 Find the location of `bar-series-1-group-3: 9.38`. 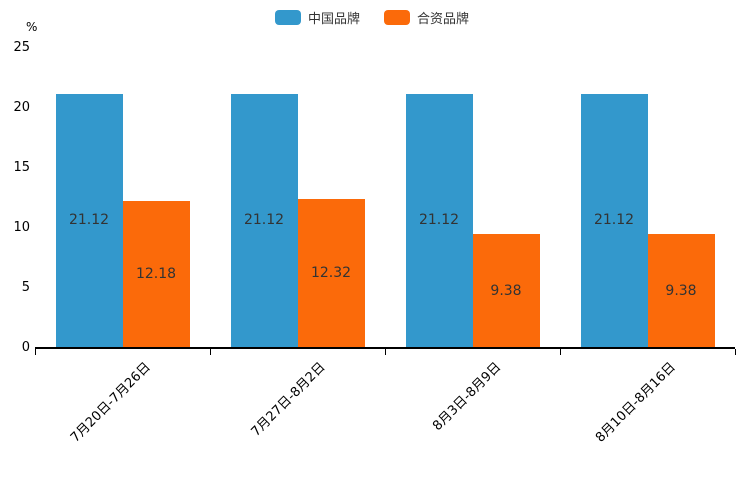

bar-series-1-group-3: 9.38 is located at coordinates (681, 290).